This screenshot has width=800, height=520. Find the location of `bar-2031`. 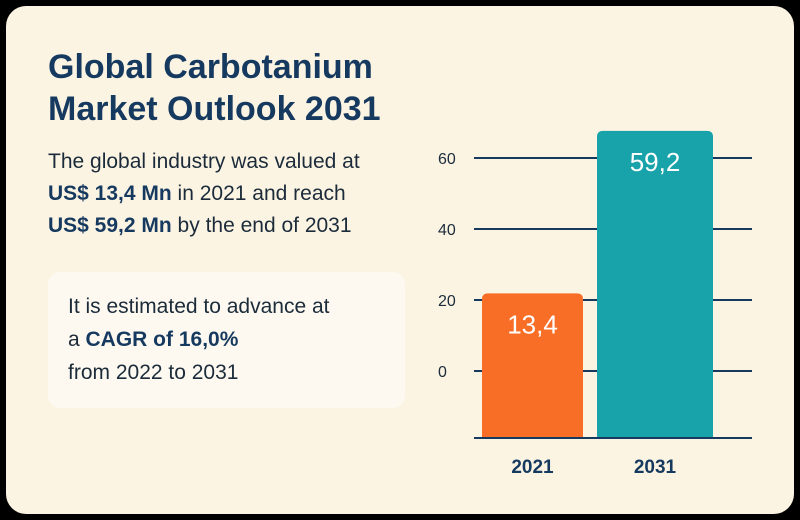

bar-2031 is located at coordinates (655, 284).